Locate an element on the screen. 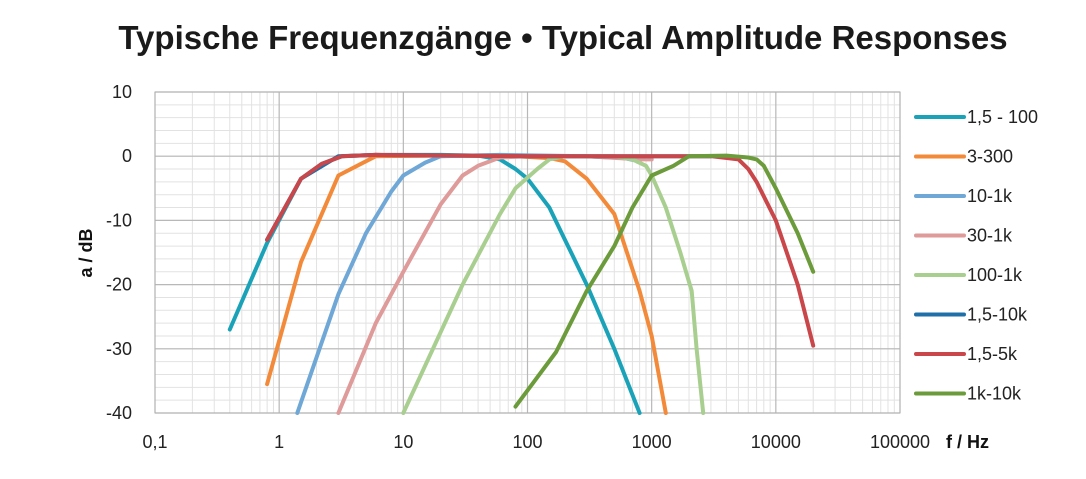 The image size is (1086, 479). x-axis-label: f / Hz is located at coordinates (967, 442).